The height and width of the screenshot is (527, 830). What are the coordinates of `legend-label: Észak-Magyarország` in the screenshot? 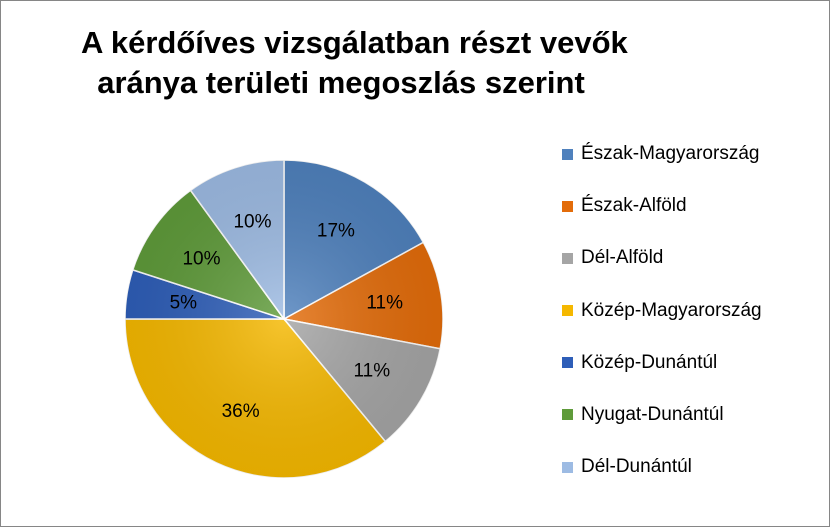 It's located at (670, 153).